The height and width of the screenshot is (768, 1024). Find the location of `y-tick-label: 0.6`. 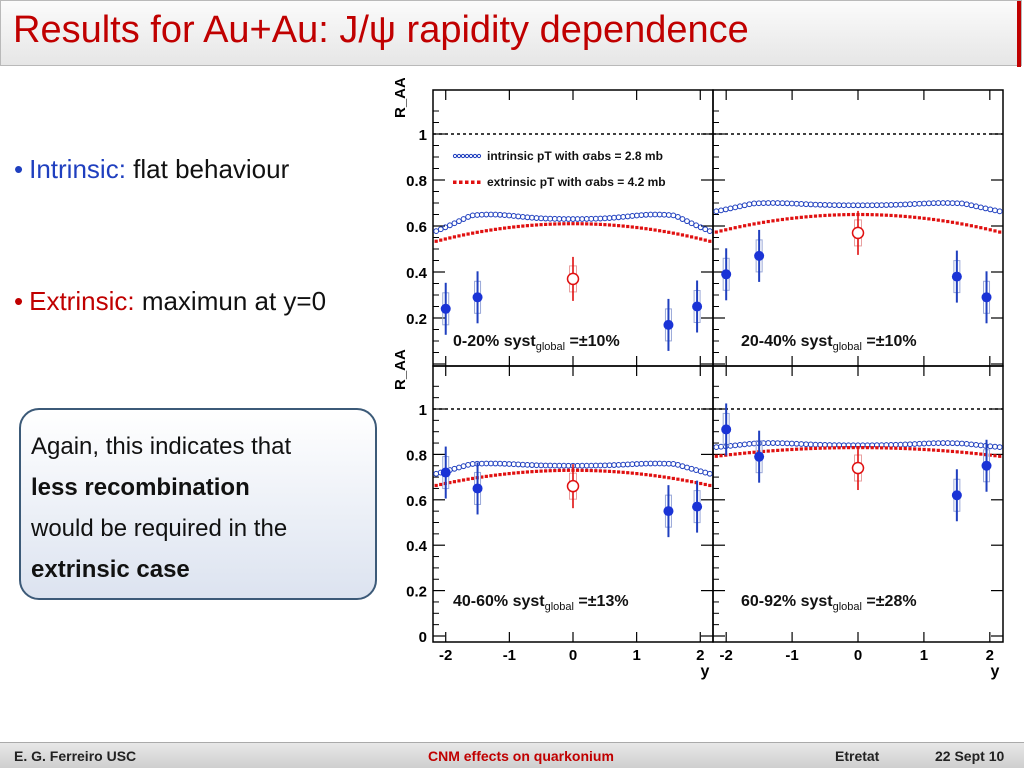

y-tick-label: 0.6 is located at coordinates (416, 501).